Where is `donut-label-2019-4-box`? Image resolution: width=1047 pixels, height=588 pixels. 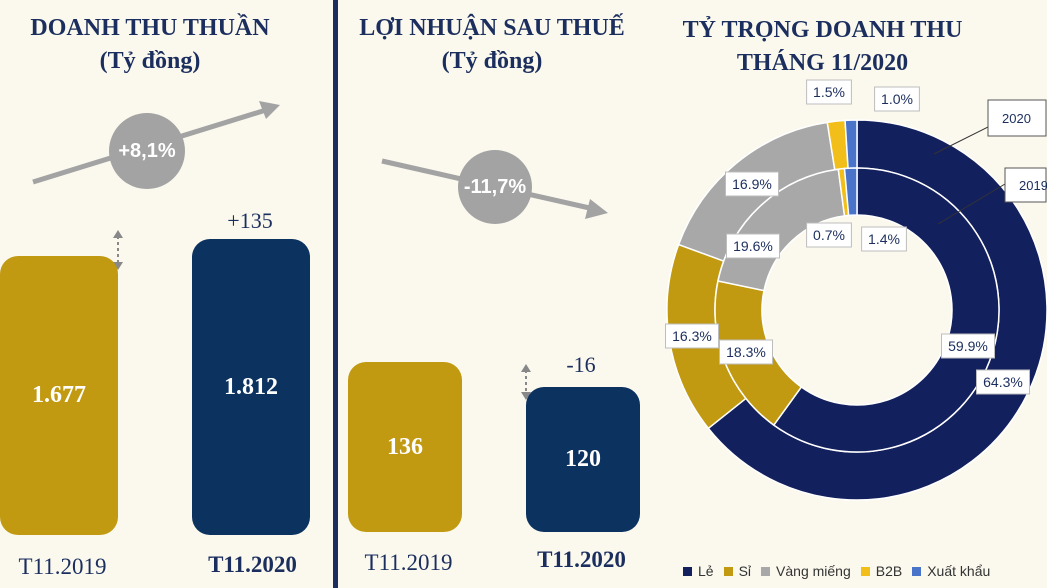 donut-label-2019-4-box is located at coordinates (884, 239).